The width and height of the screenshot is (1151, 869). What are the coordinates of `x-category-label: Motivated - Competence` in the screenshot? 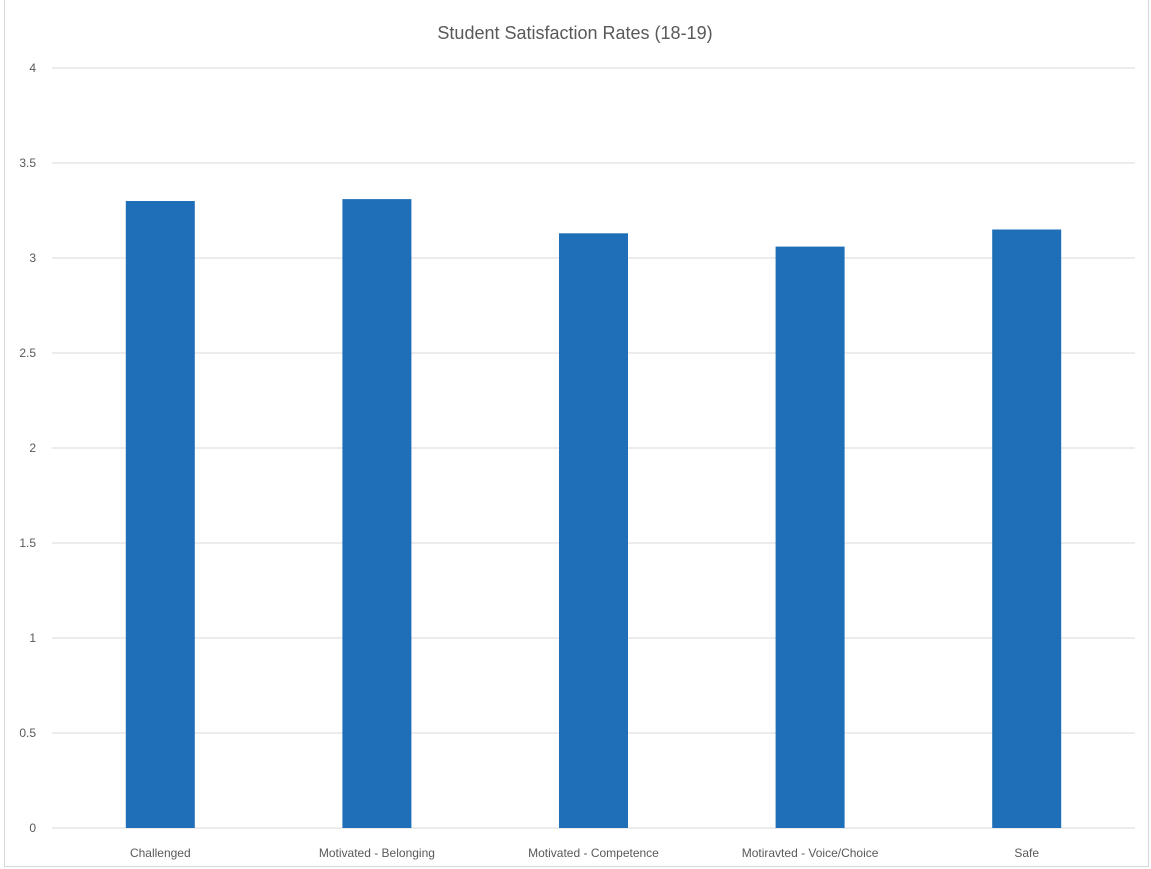 It's located at (593, 853).